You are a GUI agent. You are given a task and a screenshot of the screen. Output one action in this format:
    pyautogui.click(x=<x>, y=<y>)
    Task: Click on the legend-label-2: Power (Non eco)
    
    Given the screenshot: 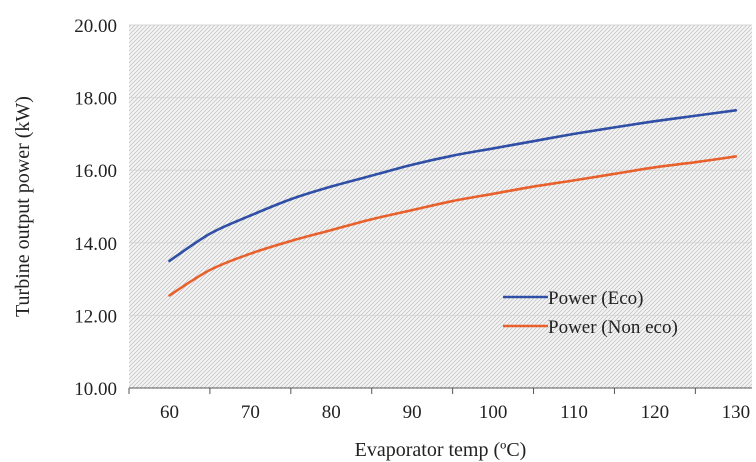 What is the action you would take?
    pyautogui.click(x=613, y=327)
    